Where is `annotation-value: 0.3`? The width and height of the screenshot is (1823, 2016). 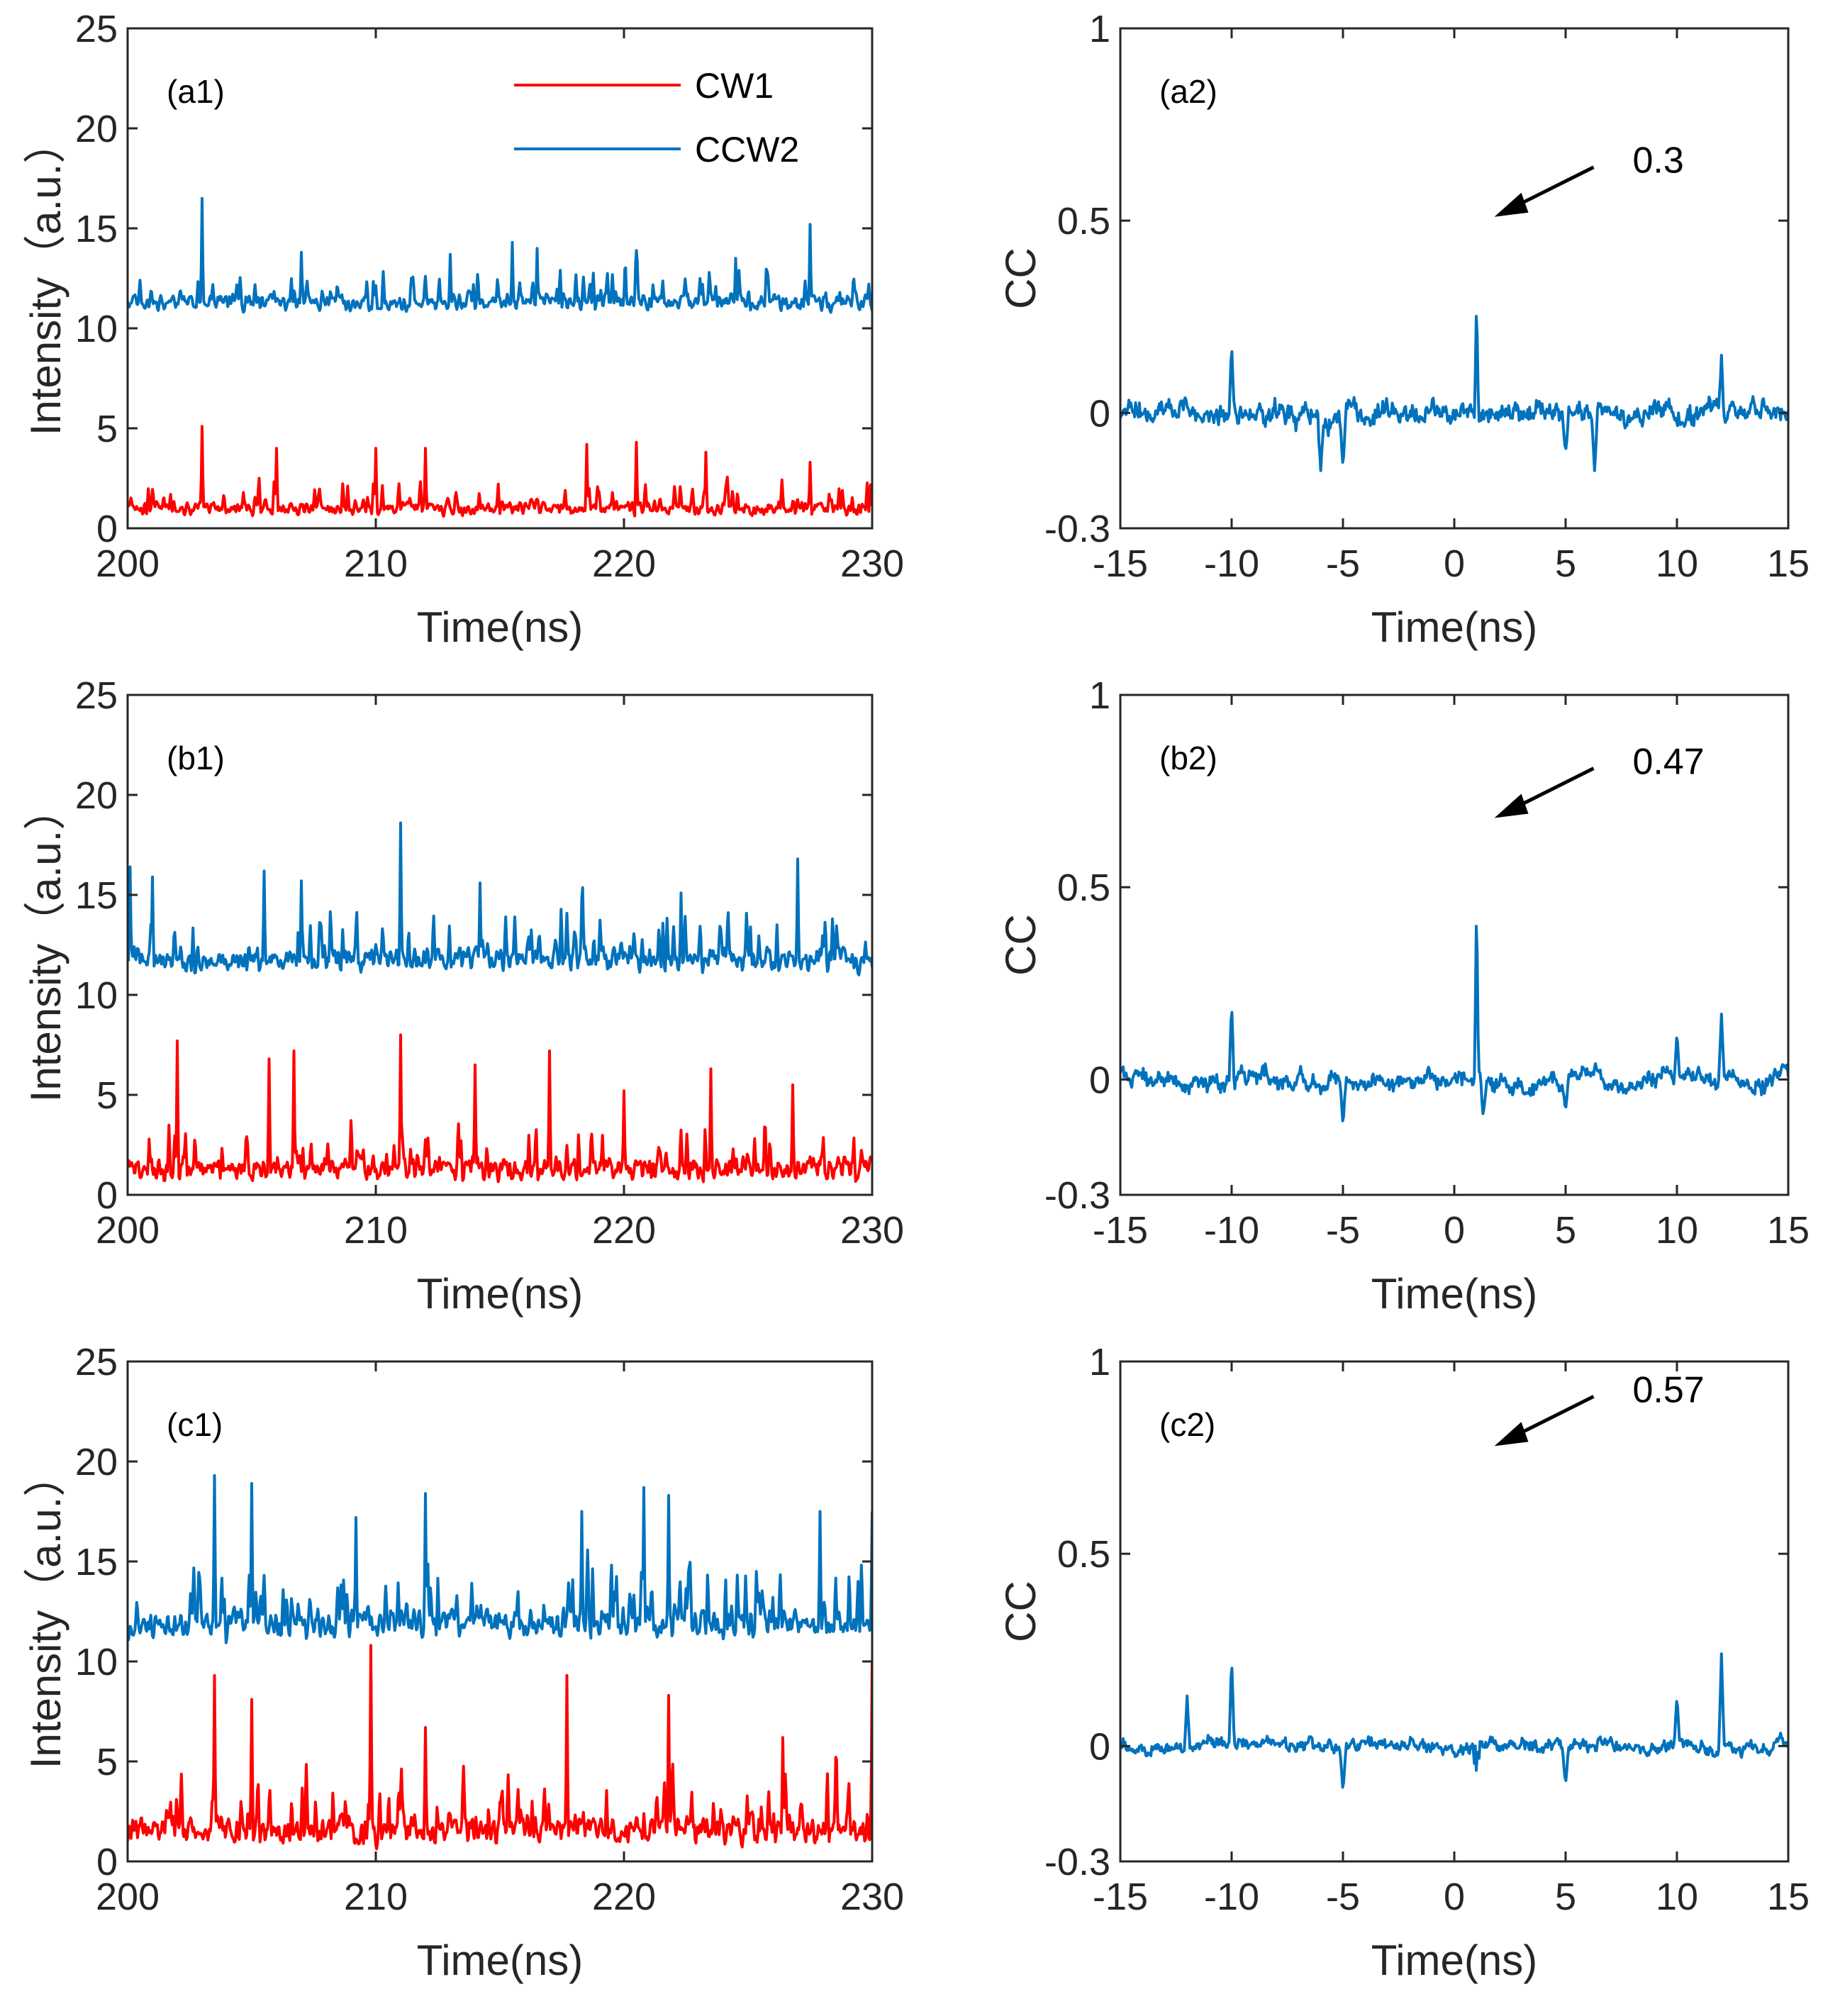
annotation-value: 0.3 is located at coordinates (1658, 161).